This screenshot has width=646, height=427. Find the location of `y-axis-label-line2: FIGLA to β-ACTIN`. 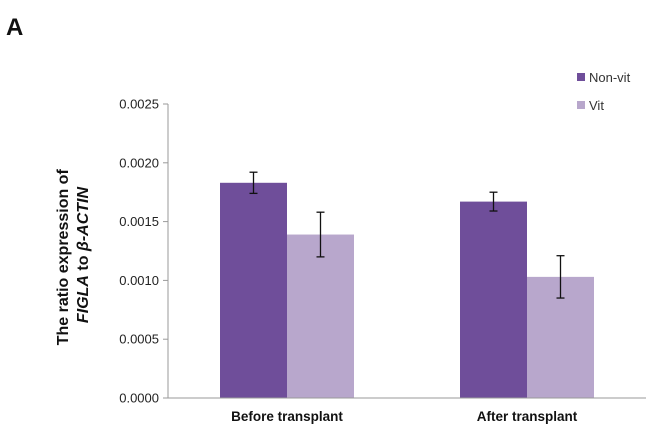

y-axis-label-line2: FIGLA to β-ACTIN is located at coordinates (83, 254).